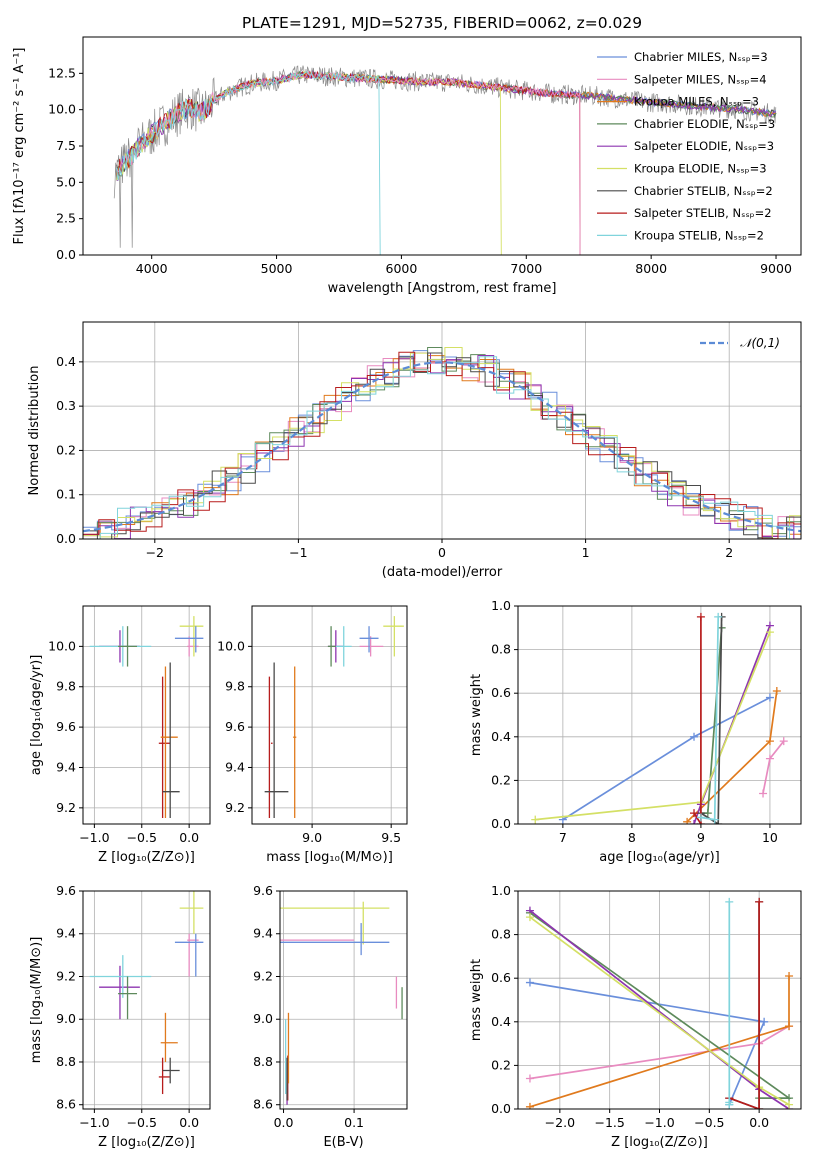  I want to click on x-axis-label: E(B-V), so click(343, 1142).